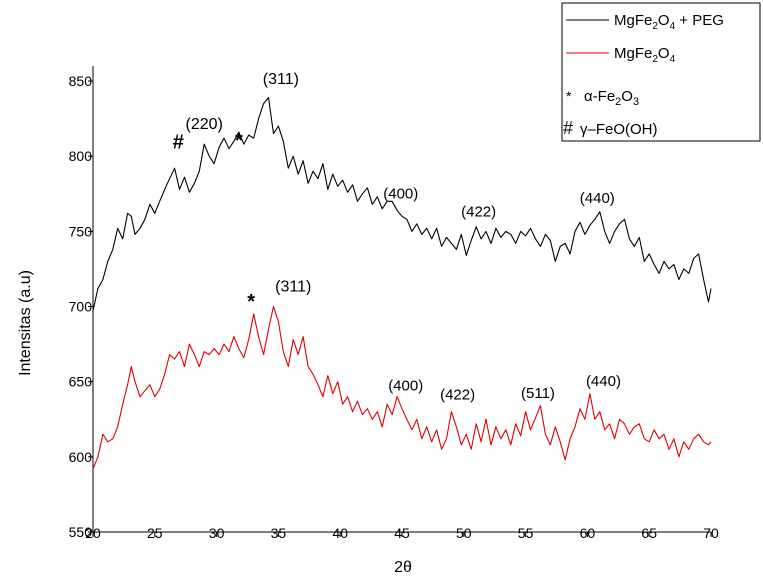  I want to click on y-tick-label: 600, so click(81, 457).